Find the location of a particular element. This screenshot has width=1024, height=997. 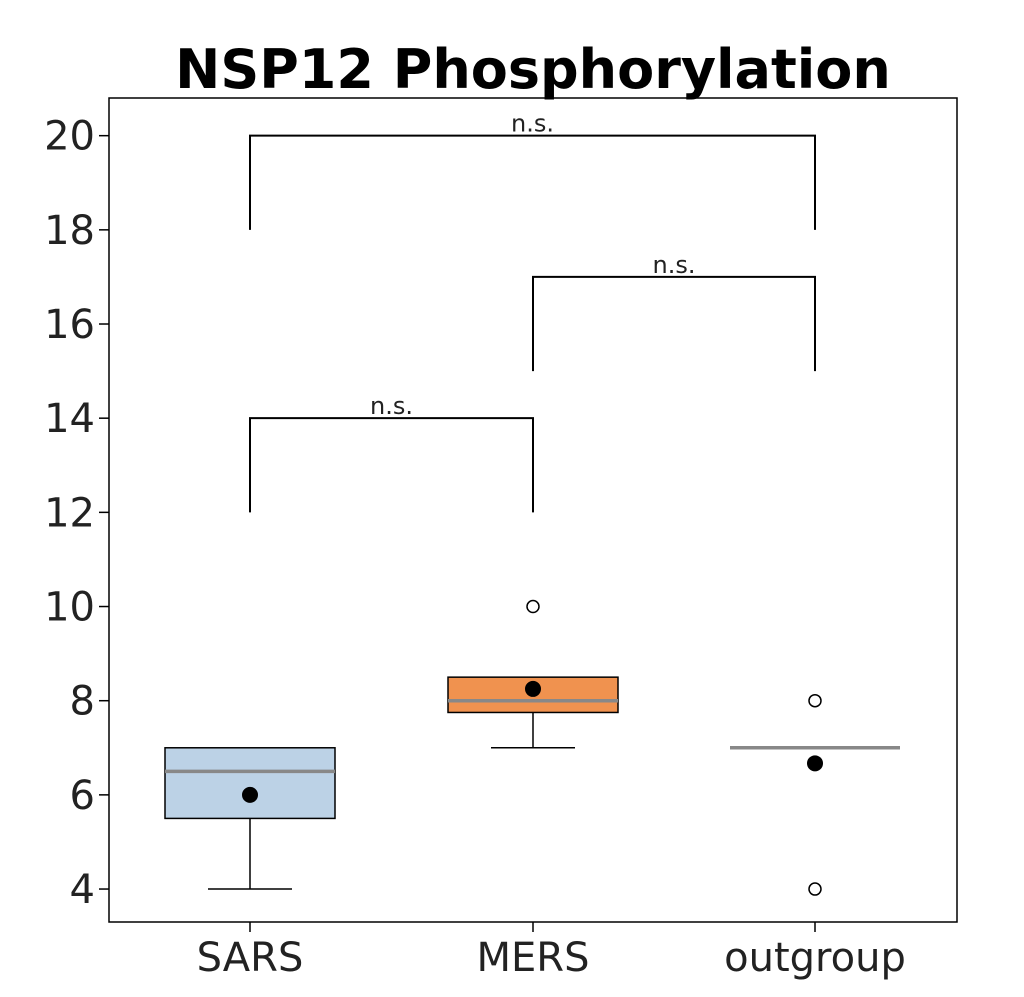

box-outgroup is located at coordinates (815, 794).